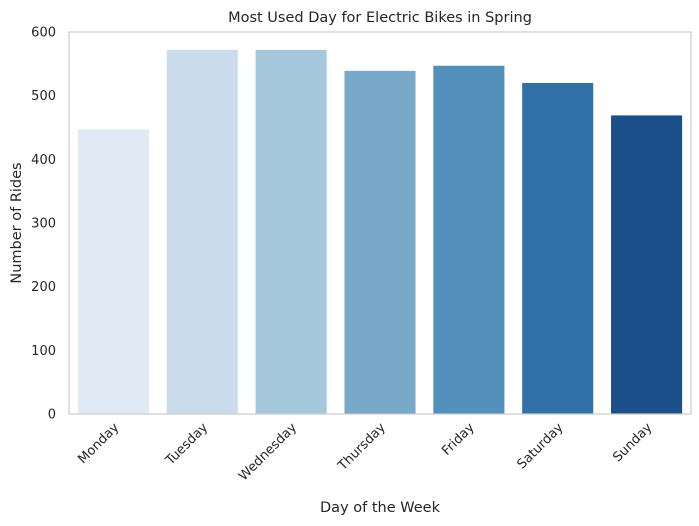 The image size is (699, 526). Describe the element at coordinates (43, 351) in the screenshot. I see `y-tick-label-100: 100` at that location.